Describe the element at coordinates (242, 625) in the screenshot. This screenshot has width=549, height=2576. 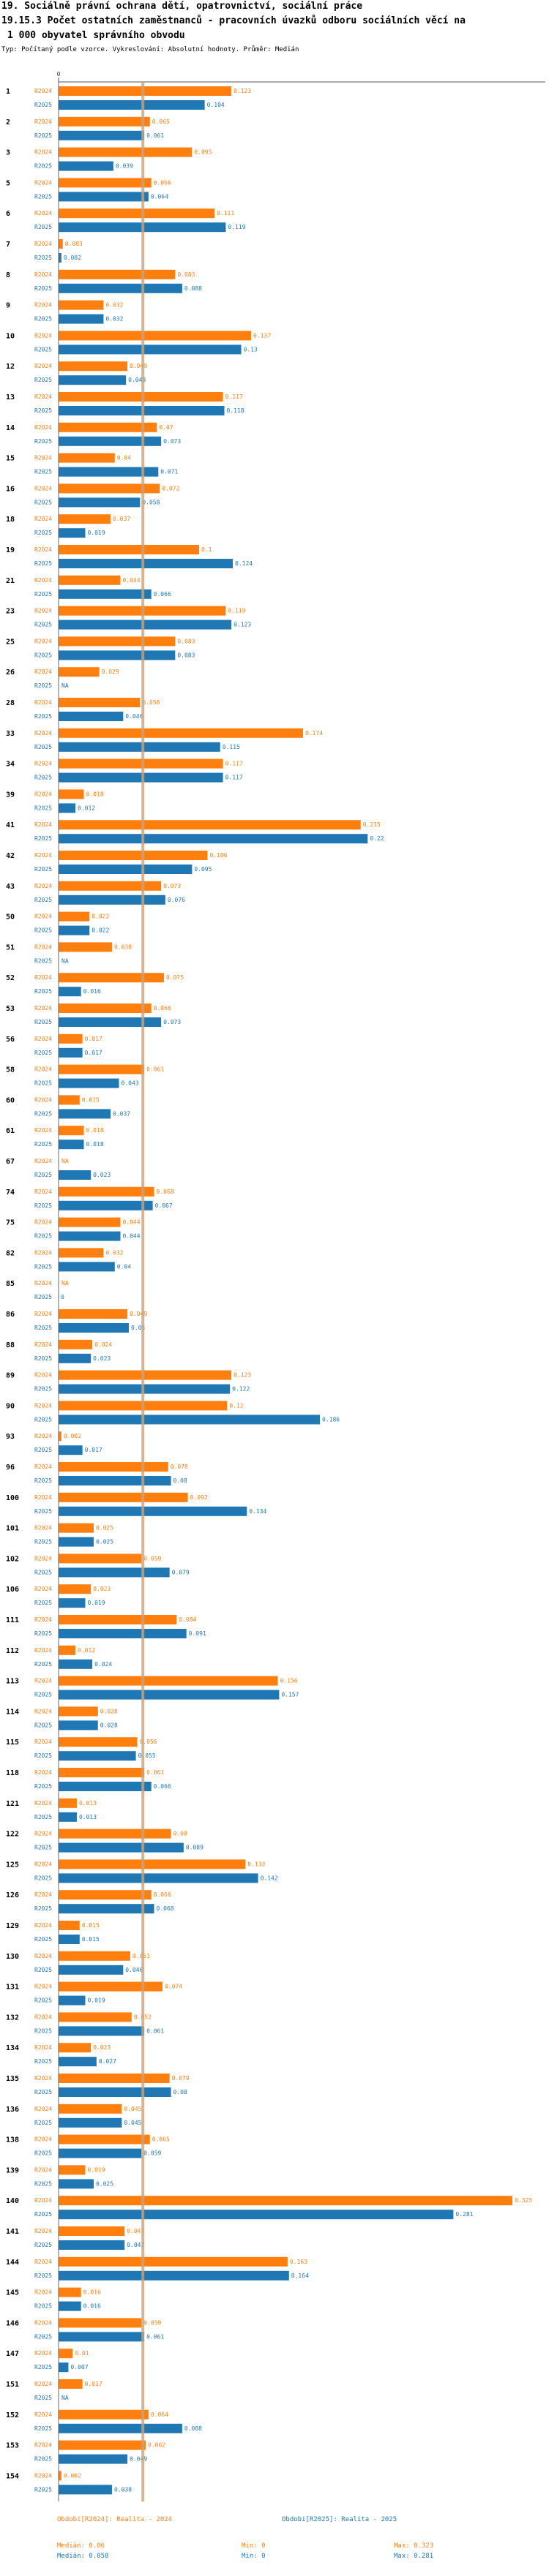
I see `value-label: 0.123` at that location.